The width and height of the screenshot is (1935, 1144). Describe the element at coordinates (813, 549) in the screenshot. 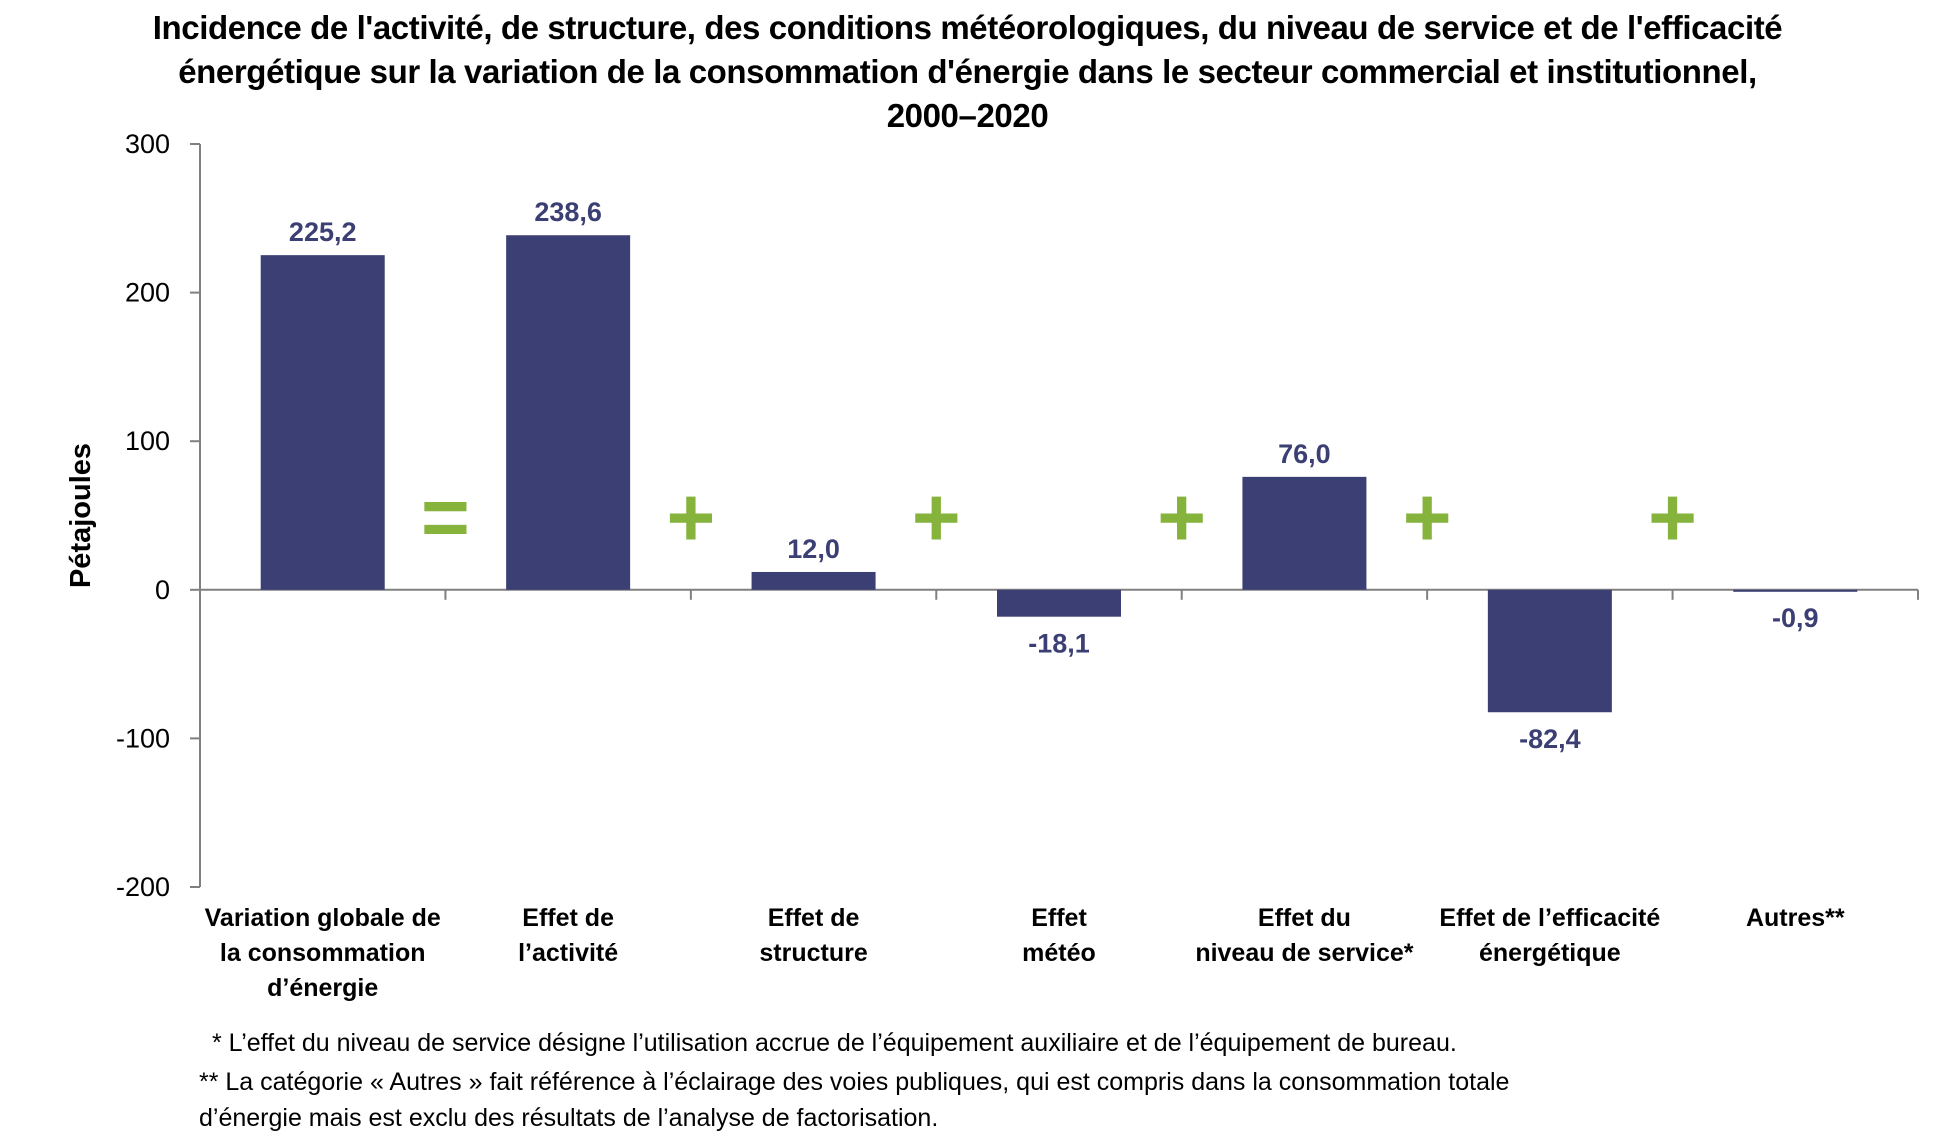

I see `data-label: 12,0` at that location.